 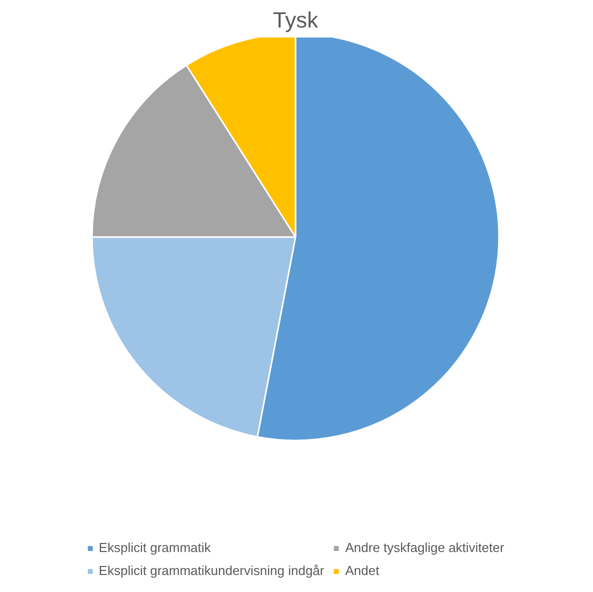 What do you see at coordinates (362, 570) in the screenshot?
I see `legend-label: Andet` at bounding box center [362, 570].